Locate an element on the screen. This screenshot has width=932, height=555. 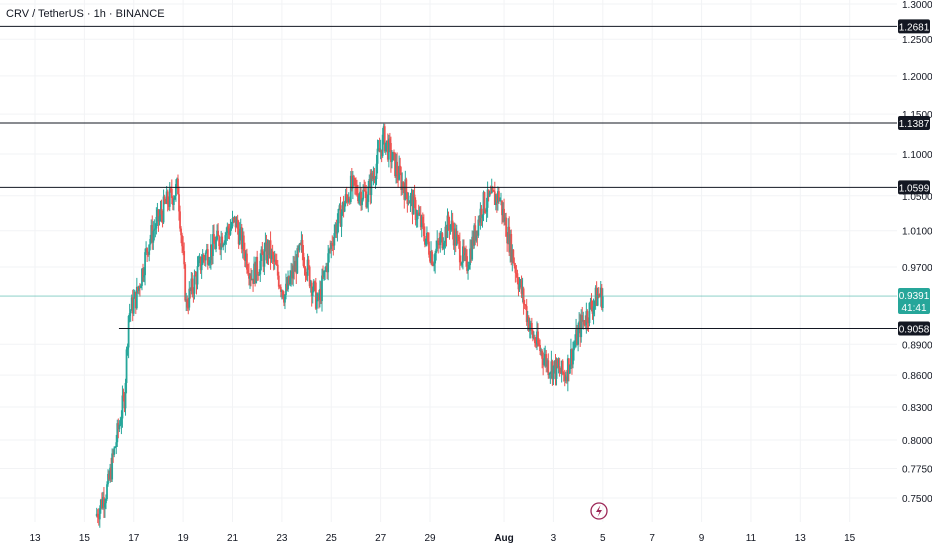
x-tick-label: 15 is located at coordinates (85, 538).